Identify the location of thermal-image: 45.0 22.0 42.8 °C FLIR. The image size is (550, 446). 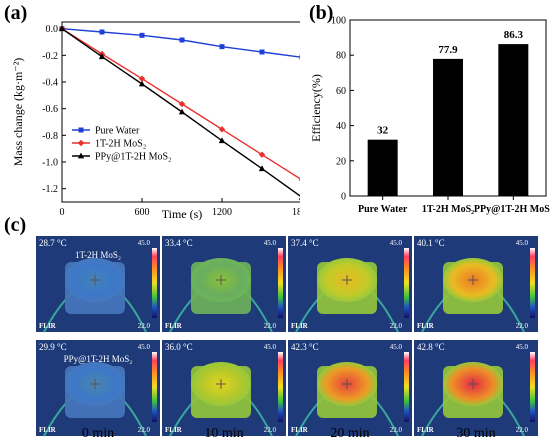
(476, 388).